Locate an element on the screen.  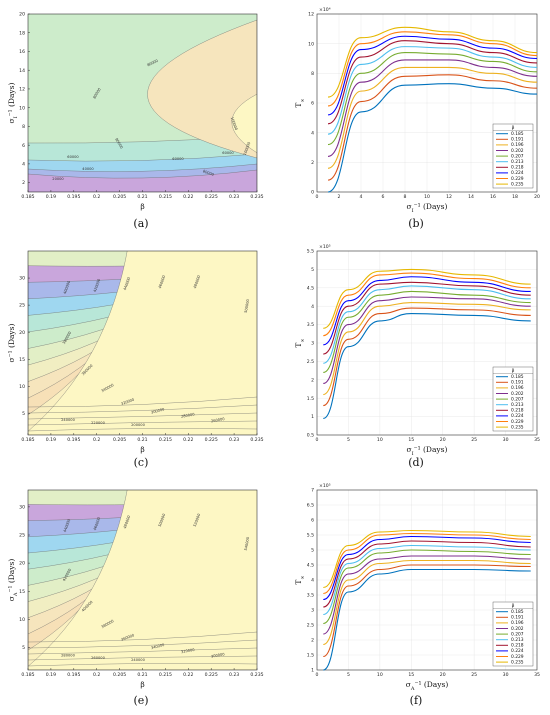
contour-label: 300000 is located at coordinates (158, 411).